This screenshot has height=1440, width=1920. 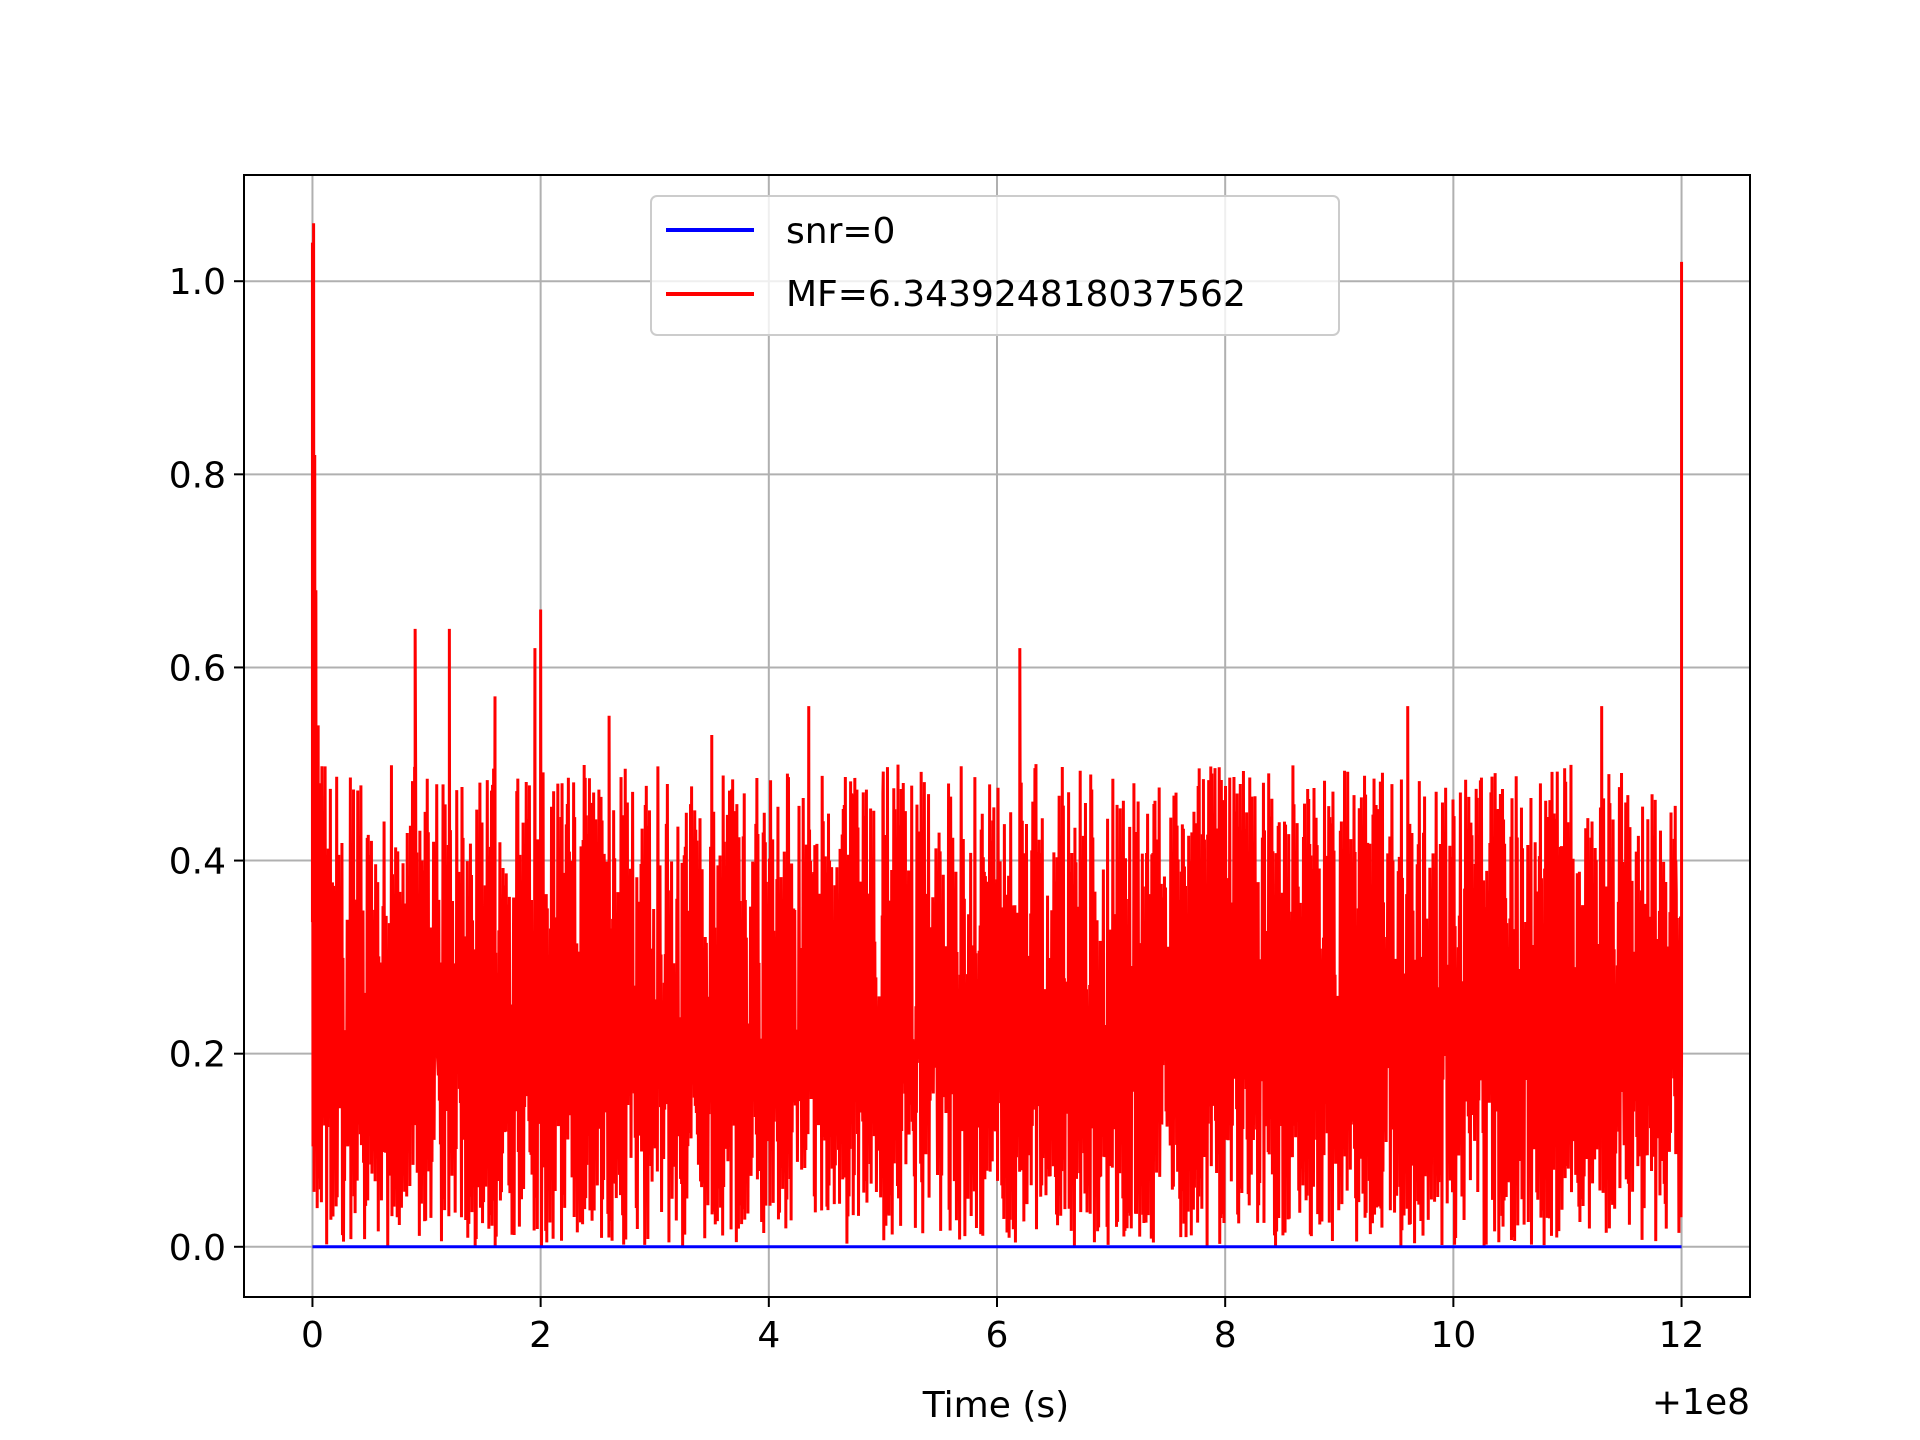 I want to click on y-tick-label: 0.4, so click(x=197, y=862).